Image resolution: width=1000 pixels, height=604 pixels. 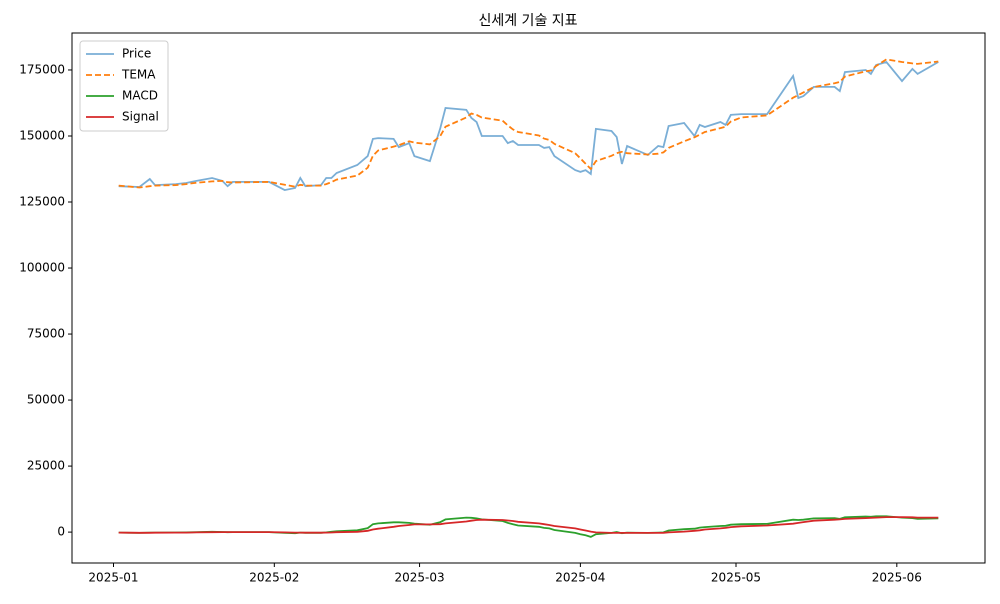 I want to click on y-tick-label: 125000, so click(x=42, y=202).